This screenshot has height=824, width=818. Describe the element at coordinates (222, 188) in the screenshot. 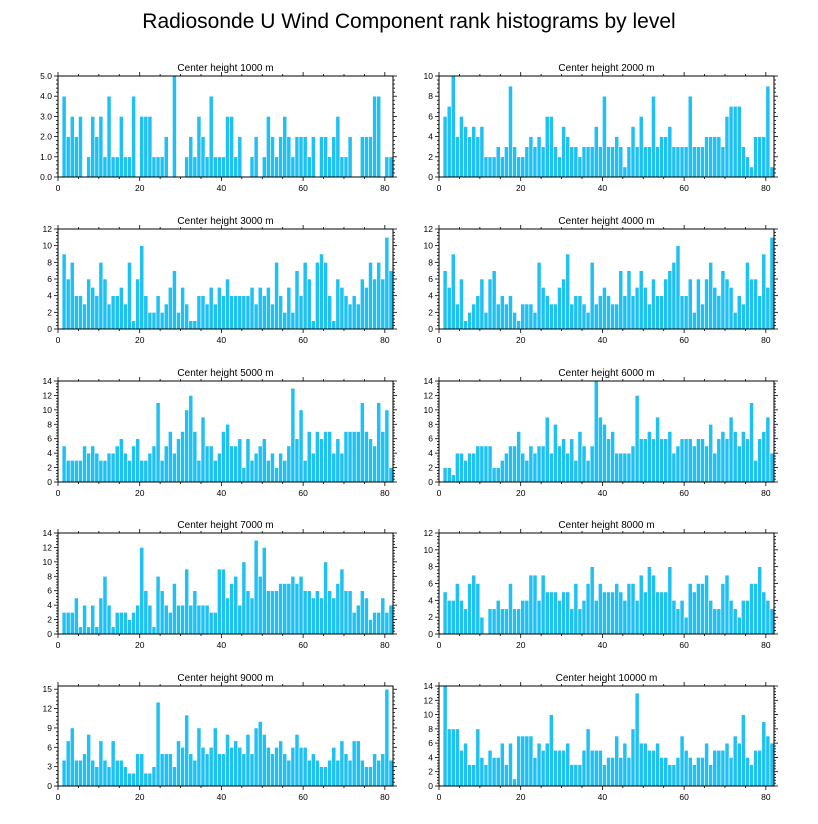

I see `x-tick-label: 40` at that location.